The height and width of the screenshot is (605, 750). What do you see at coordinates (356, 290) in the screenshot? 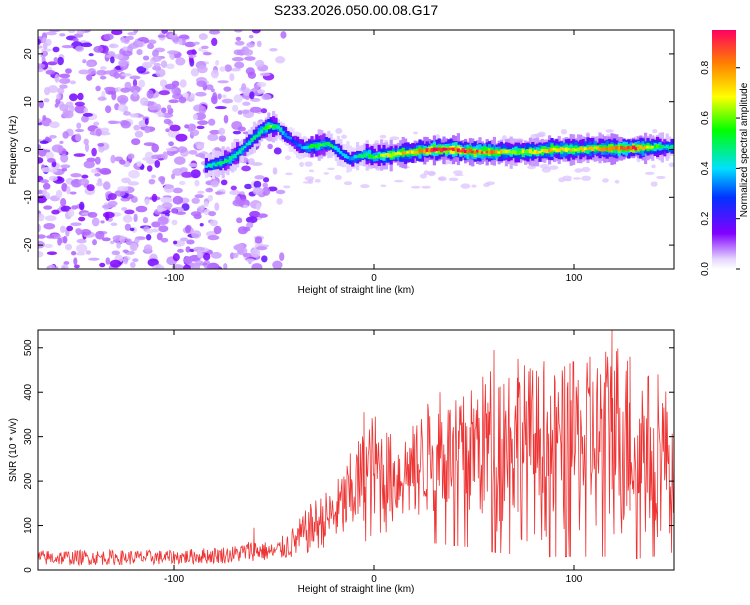
I see `spectrogram-x-label: Height of straight line (km)` at bounding box center [356, 290].